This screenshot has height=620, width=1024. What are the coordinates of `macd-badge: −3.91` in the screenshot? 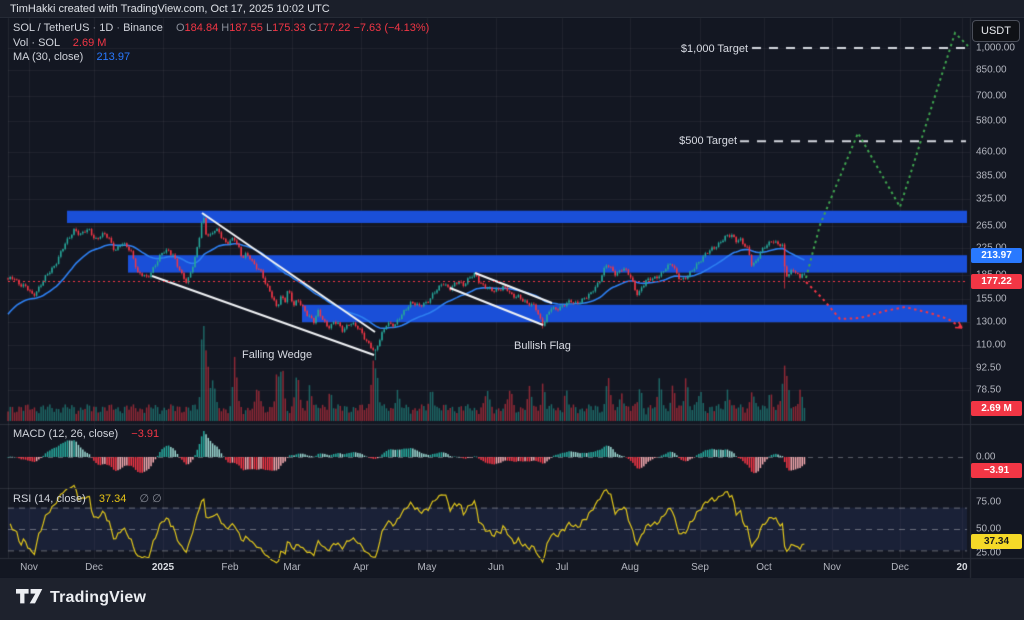 It's located at (996, 470).